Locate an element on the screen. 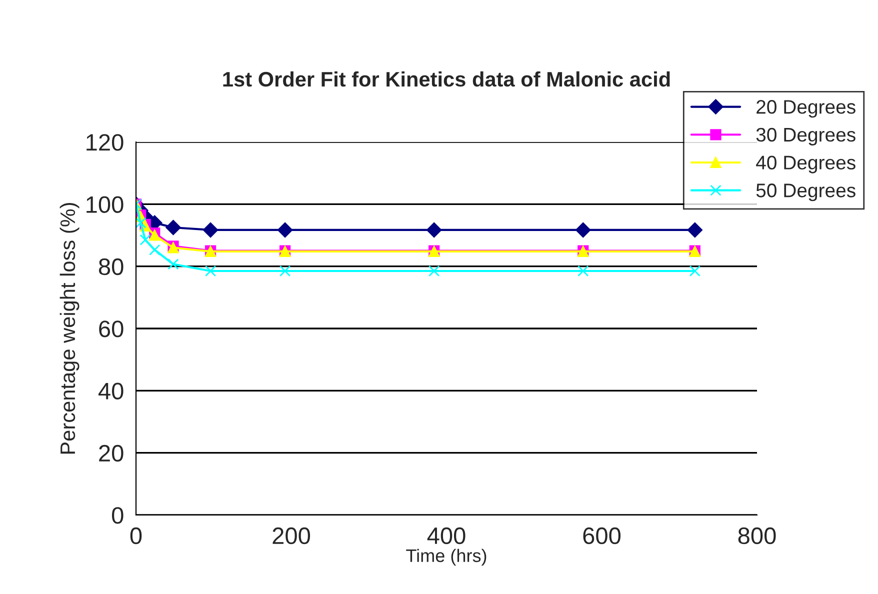 Image resolution: width=878 pixels, height=594 pixels. y-tick-label: 120 is located at coordinates (105, 142).